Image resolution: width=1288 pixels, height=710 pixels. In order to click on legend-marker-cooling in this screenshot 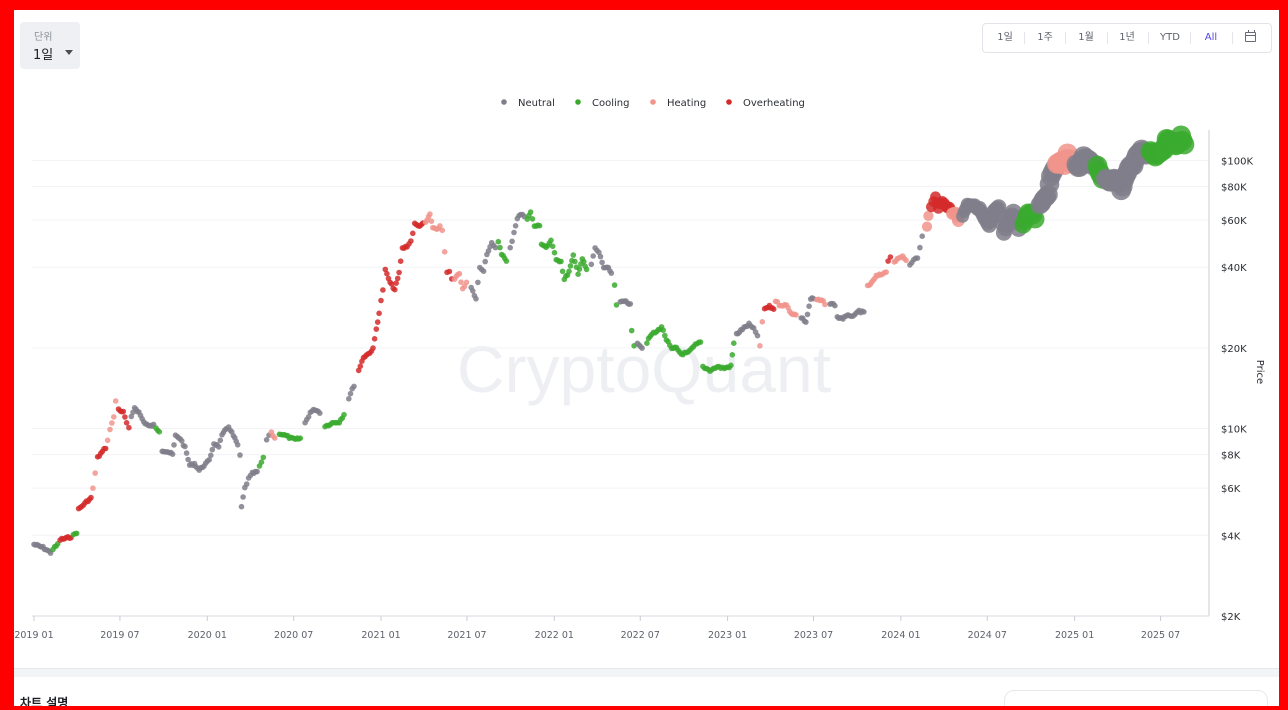, I will do `click(578, 102)`.